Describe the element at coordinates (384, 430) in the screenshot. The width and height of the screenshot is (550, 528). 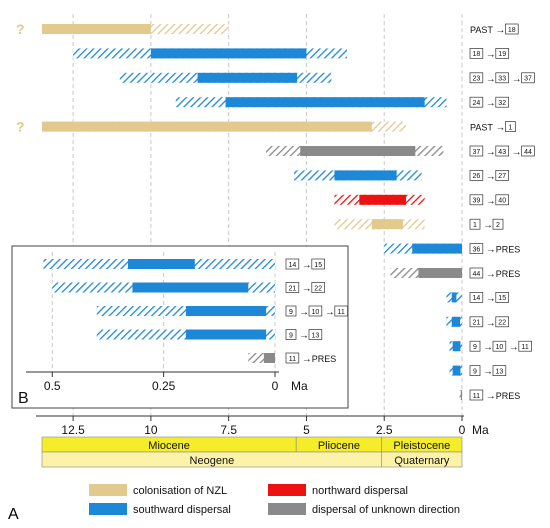
I see `x-tick-label: 2.5` at that location.